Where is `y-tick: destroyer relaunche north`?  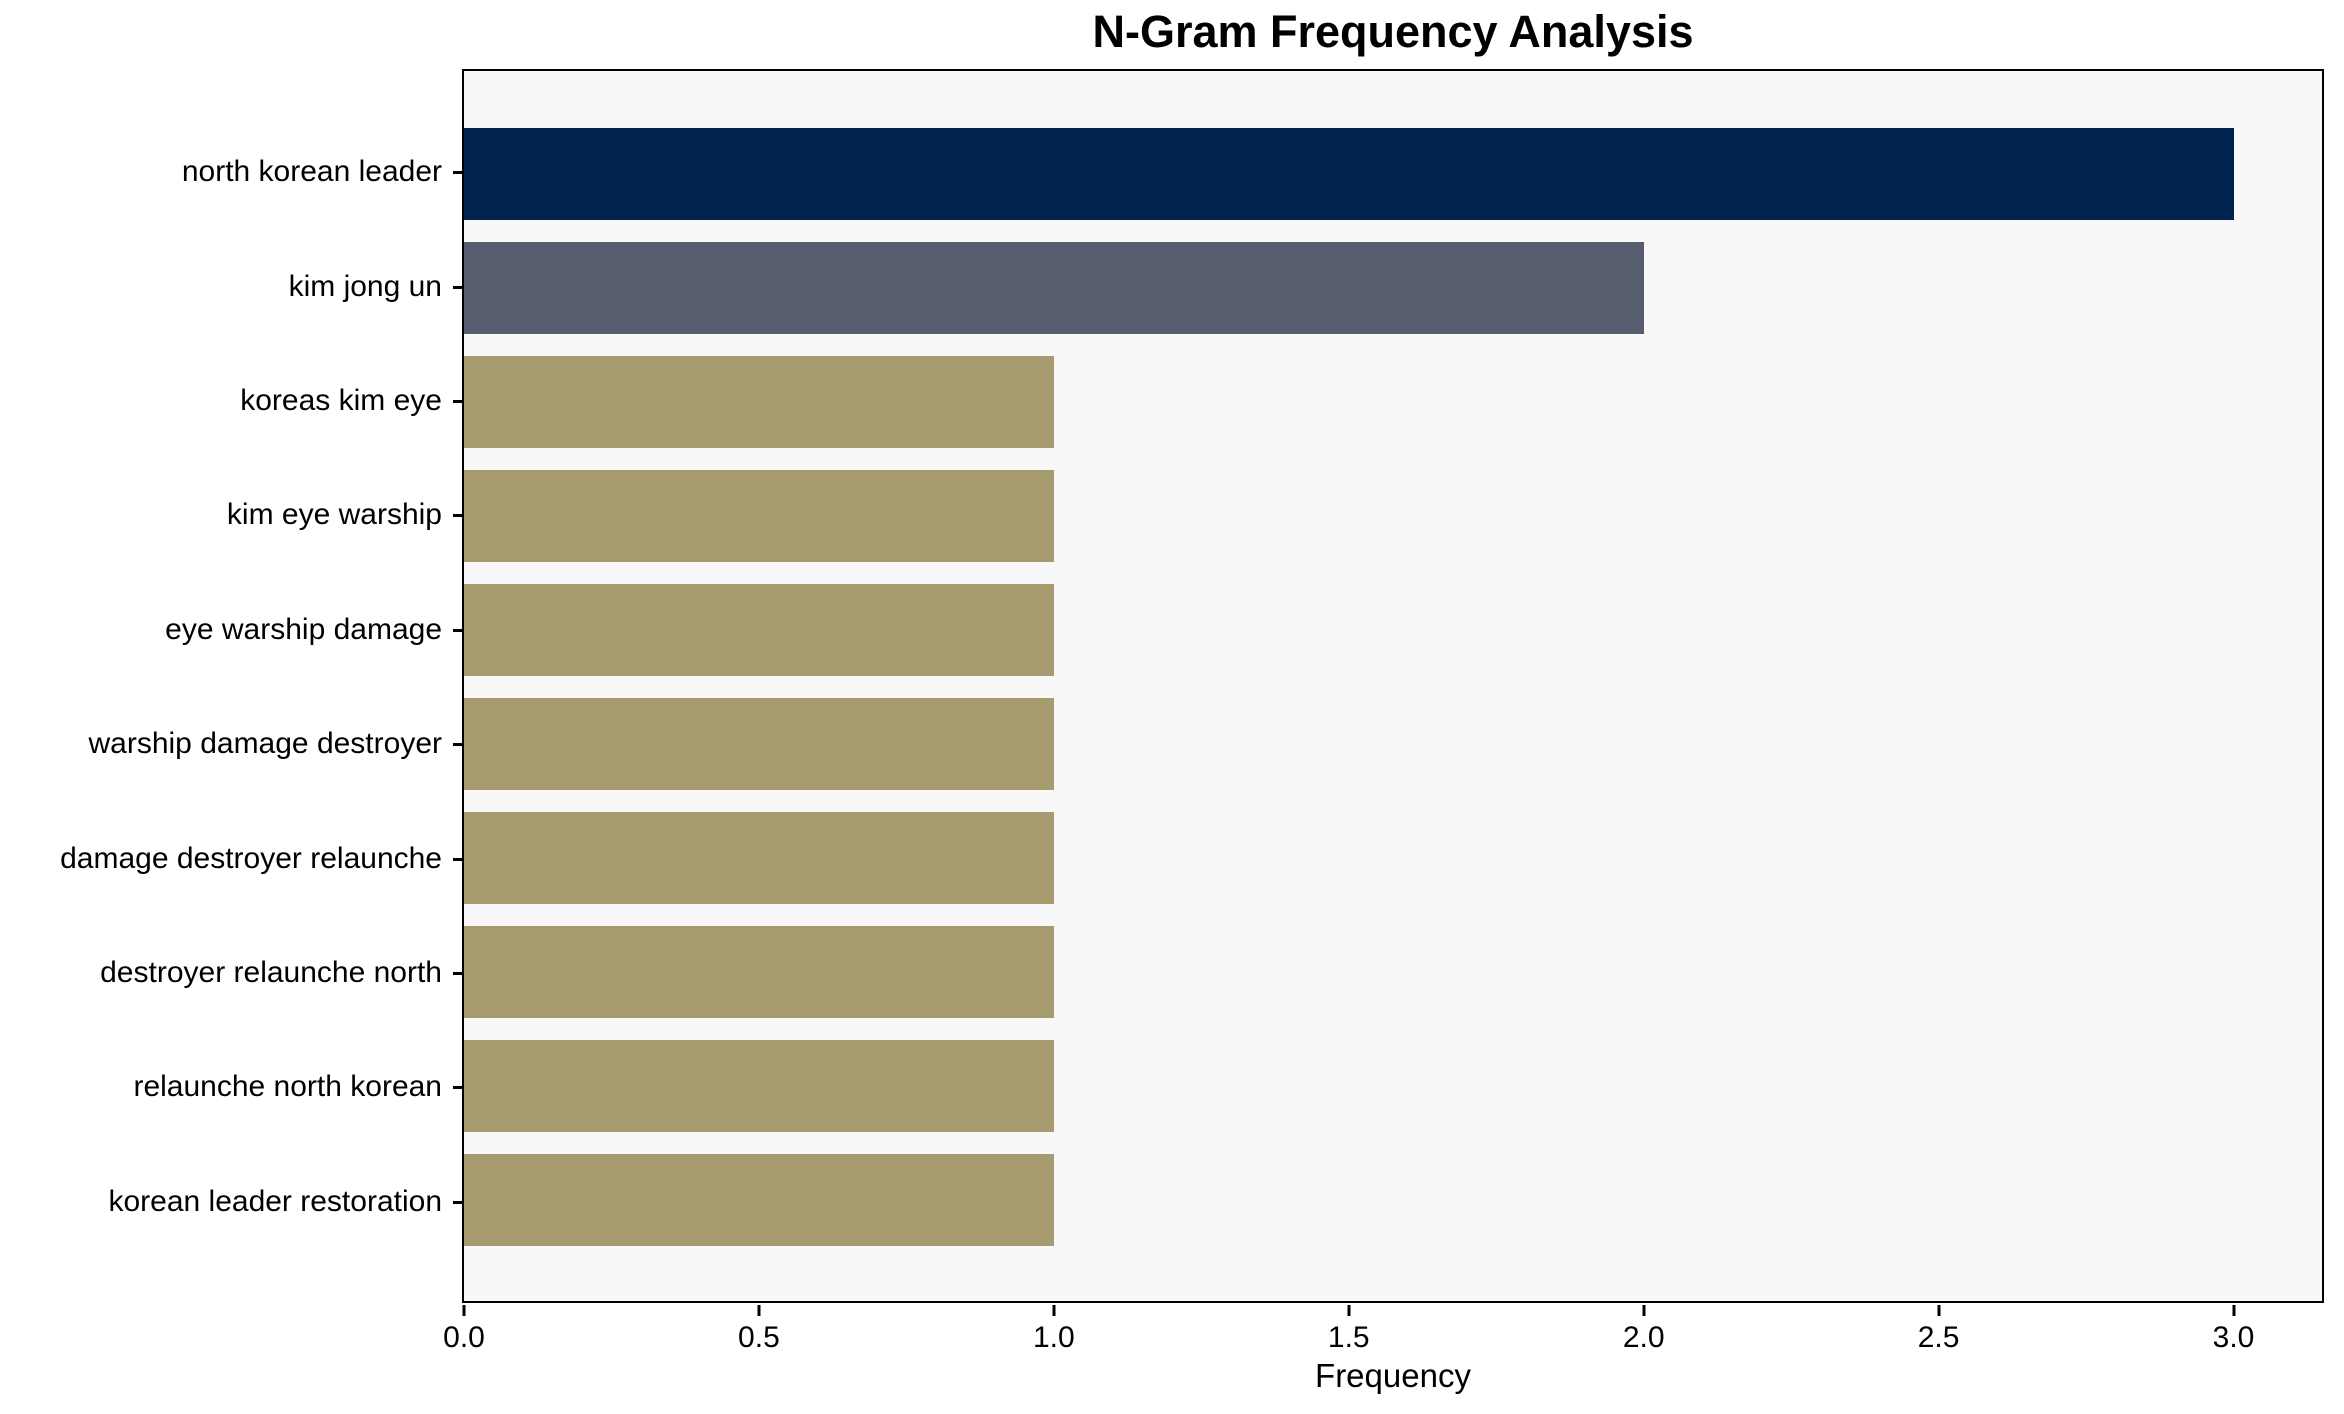
y-tick: destroyer relaunche north is located at coordinates (231, 973).